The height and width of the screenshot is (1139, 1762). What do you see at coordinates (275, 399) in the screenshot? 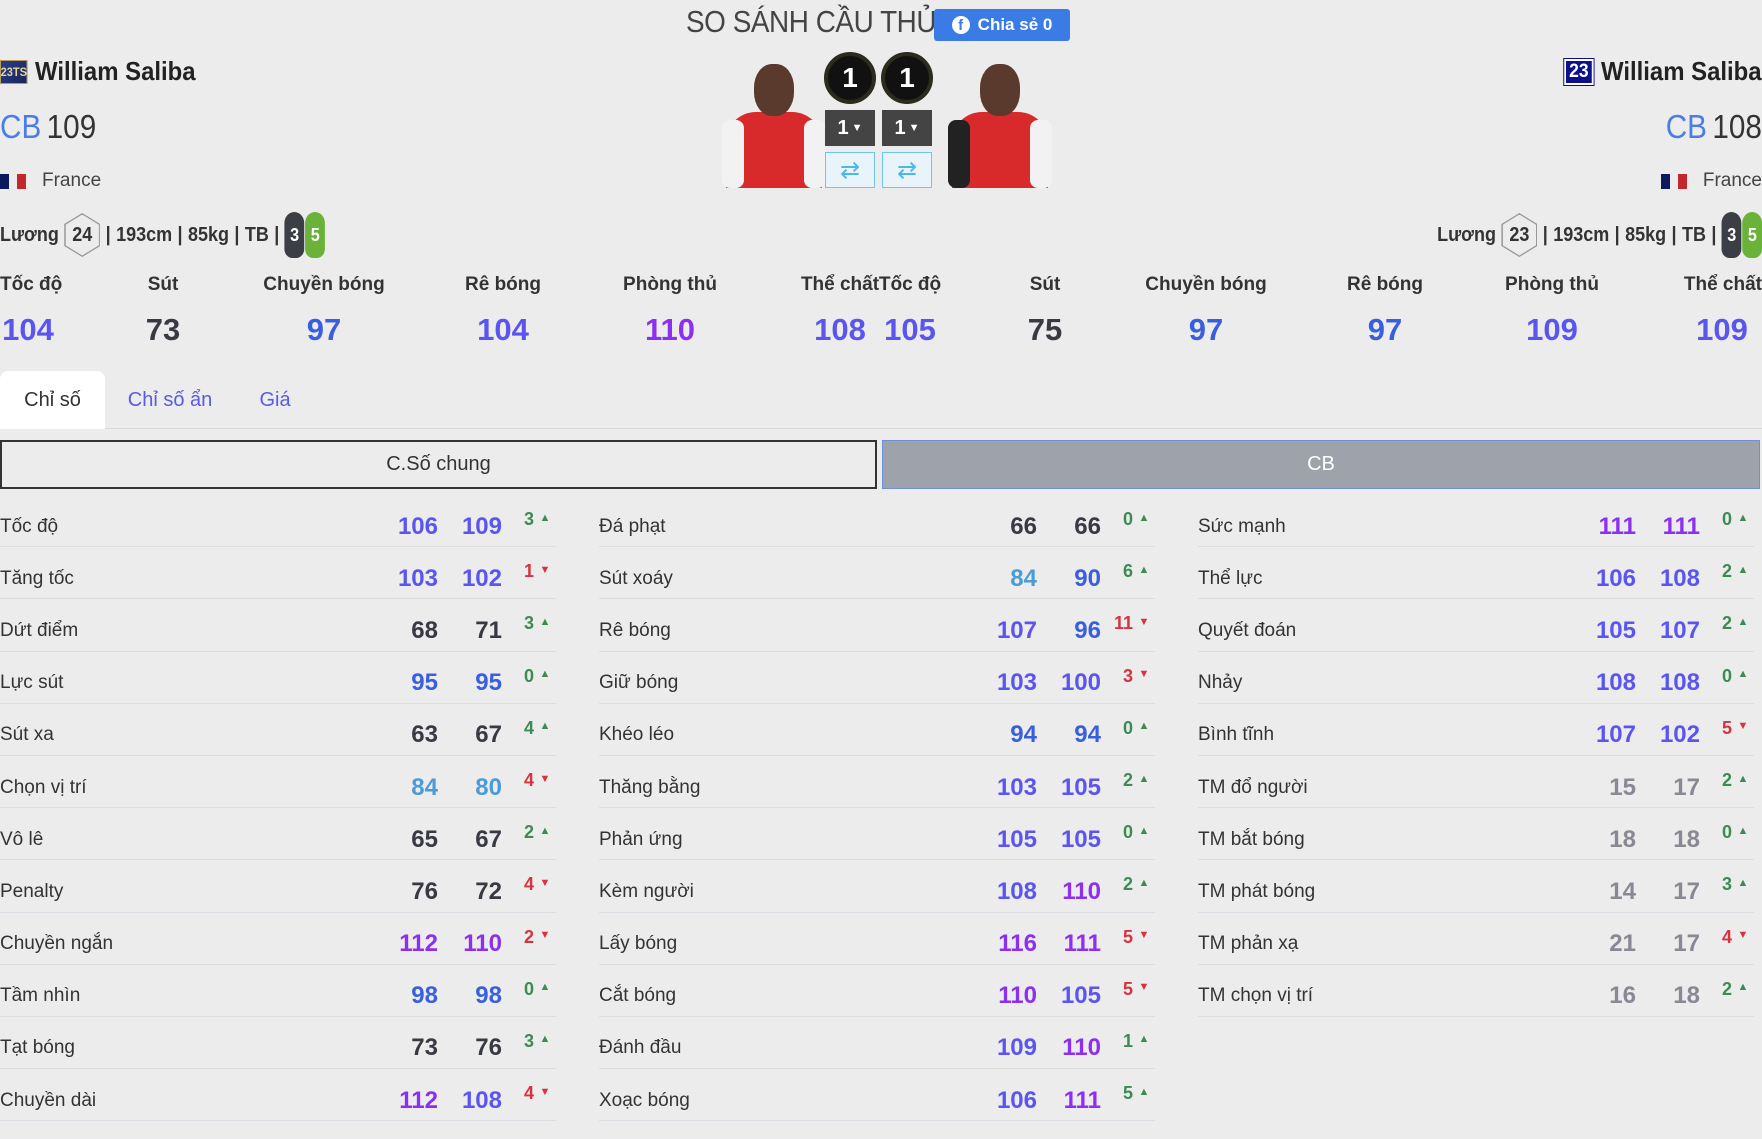
I see `tab-gia: Giá` at bounding box center [275, 399].